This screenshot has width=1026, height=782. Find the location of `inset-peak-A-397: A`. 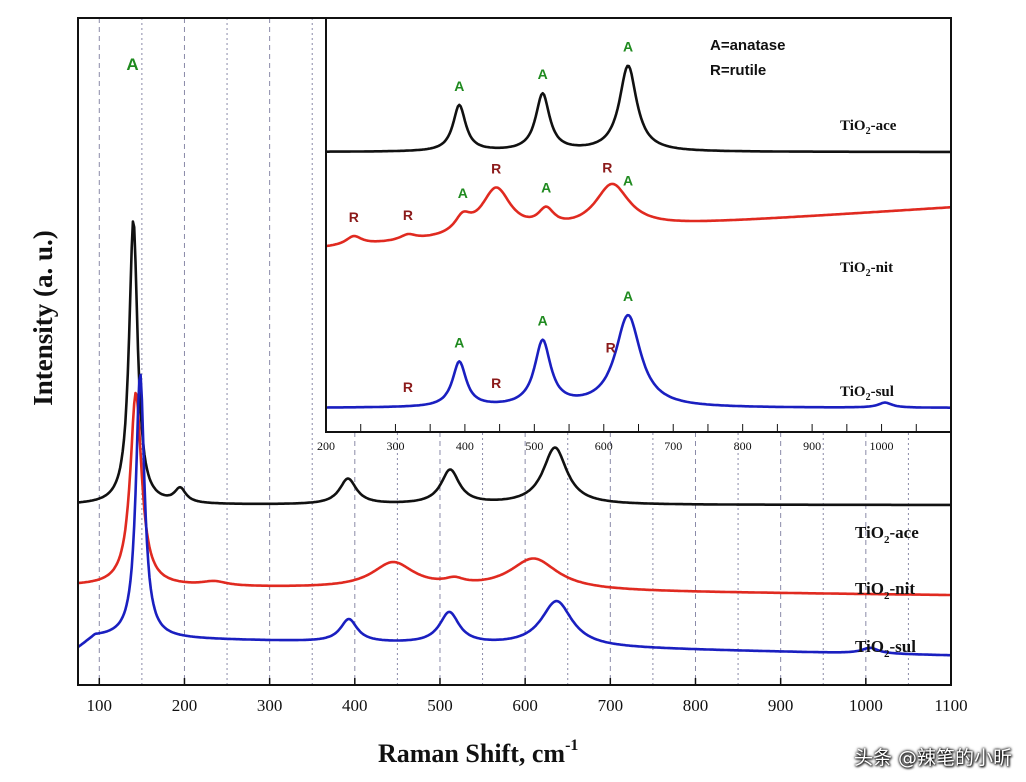

inset-peak-A-397: A is located at coordinates (463, 193).